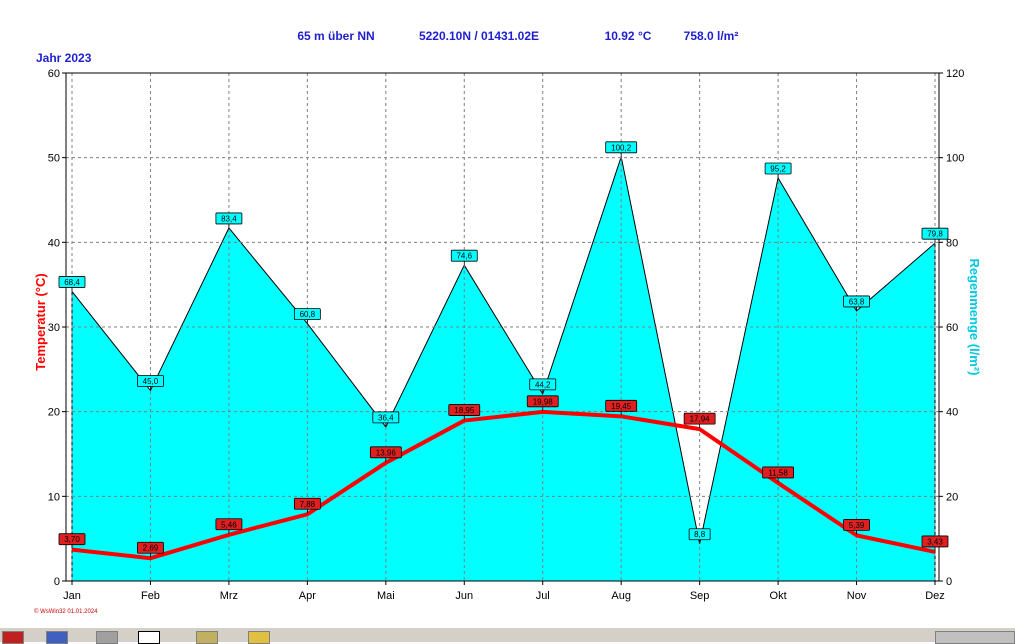 This screenshot has height=644, width=1015. Describe the element at coordinates (700, 596) in the screenshot. I see `x-tick-label: Sep` at that location.